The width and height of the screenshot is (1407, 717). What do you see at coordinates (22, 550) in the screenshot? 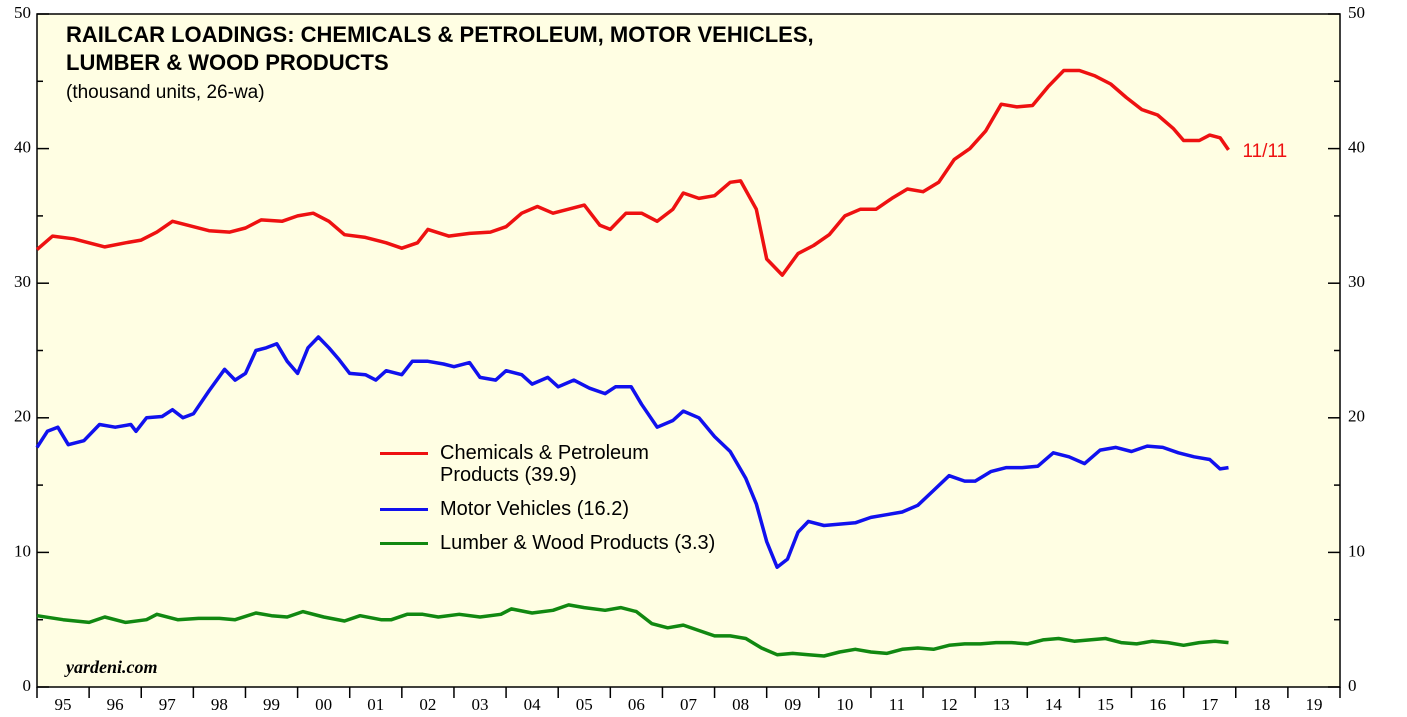
I see `y-tick-label: 10` at bounding box center [22, 550].